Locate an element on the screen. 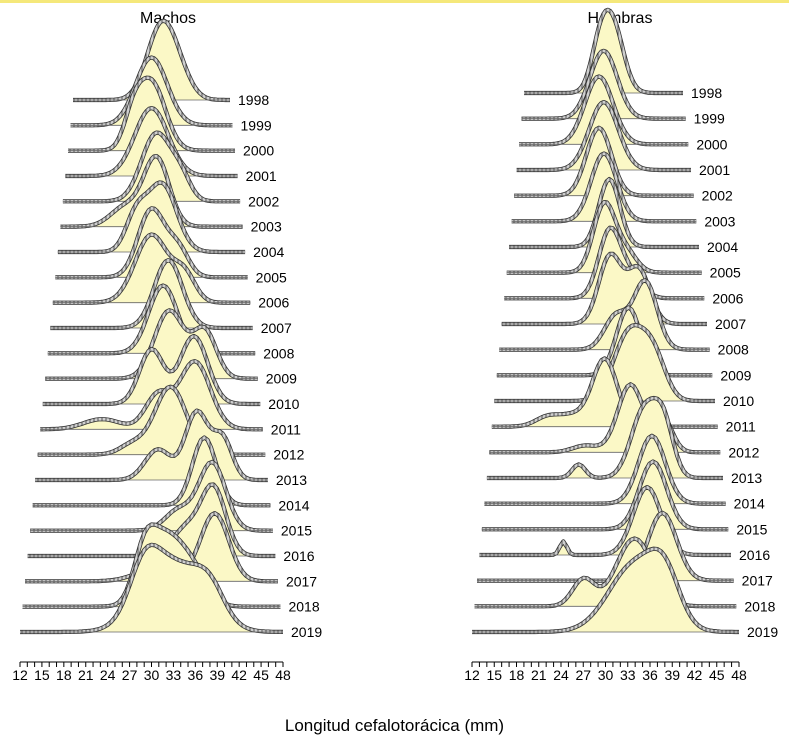 This screenshot has height=742, width=789. ridge-2018: 2018 is located at coordinates (625, 575).